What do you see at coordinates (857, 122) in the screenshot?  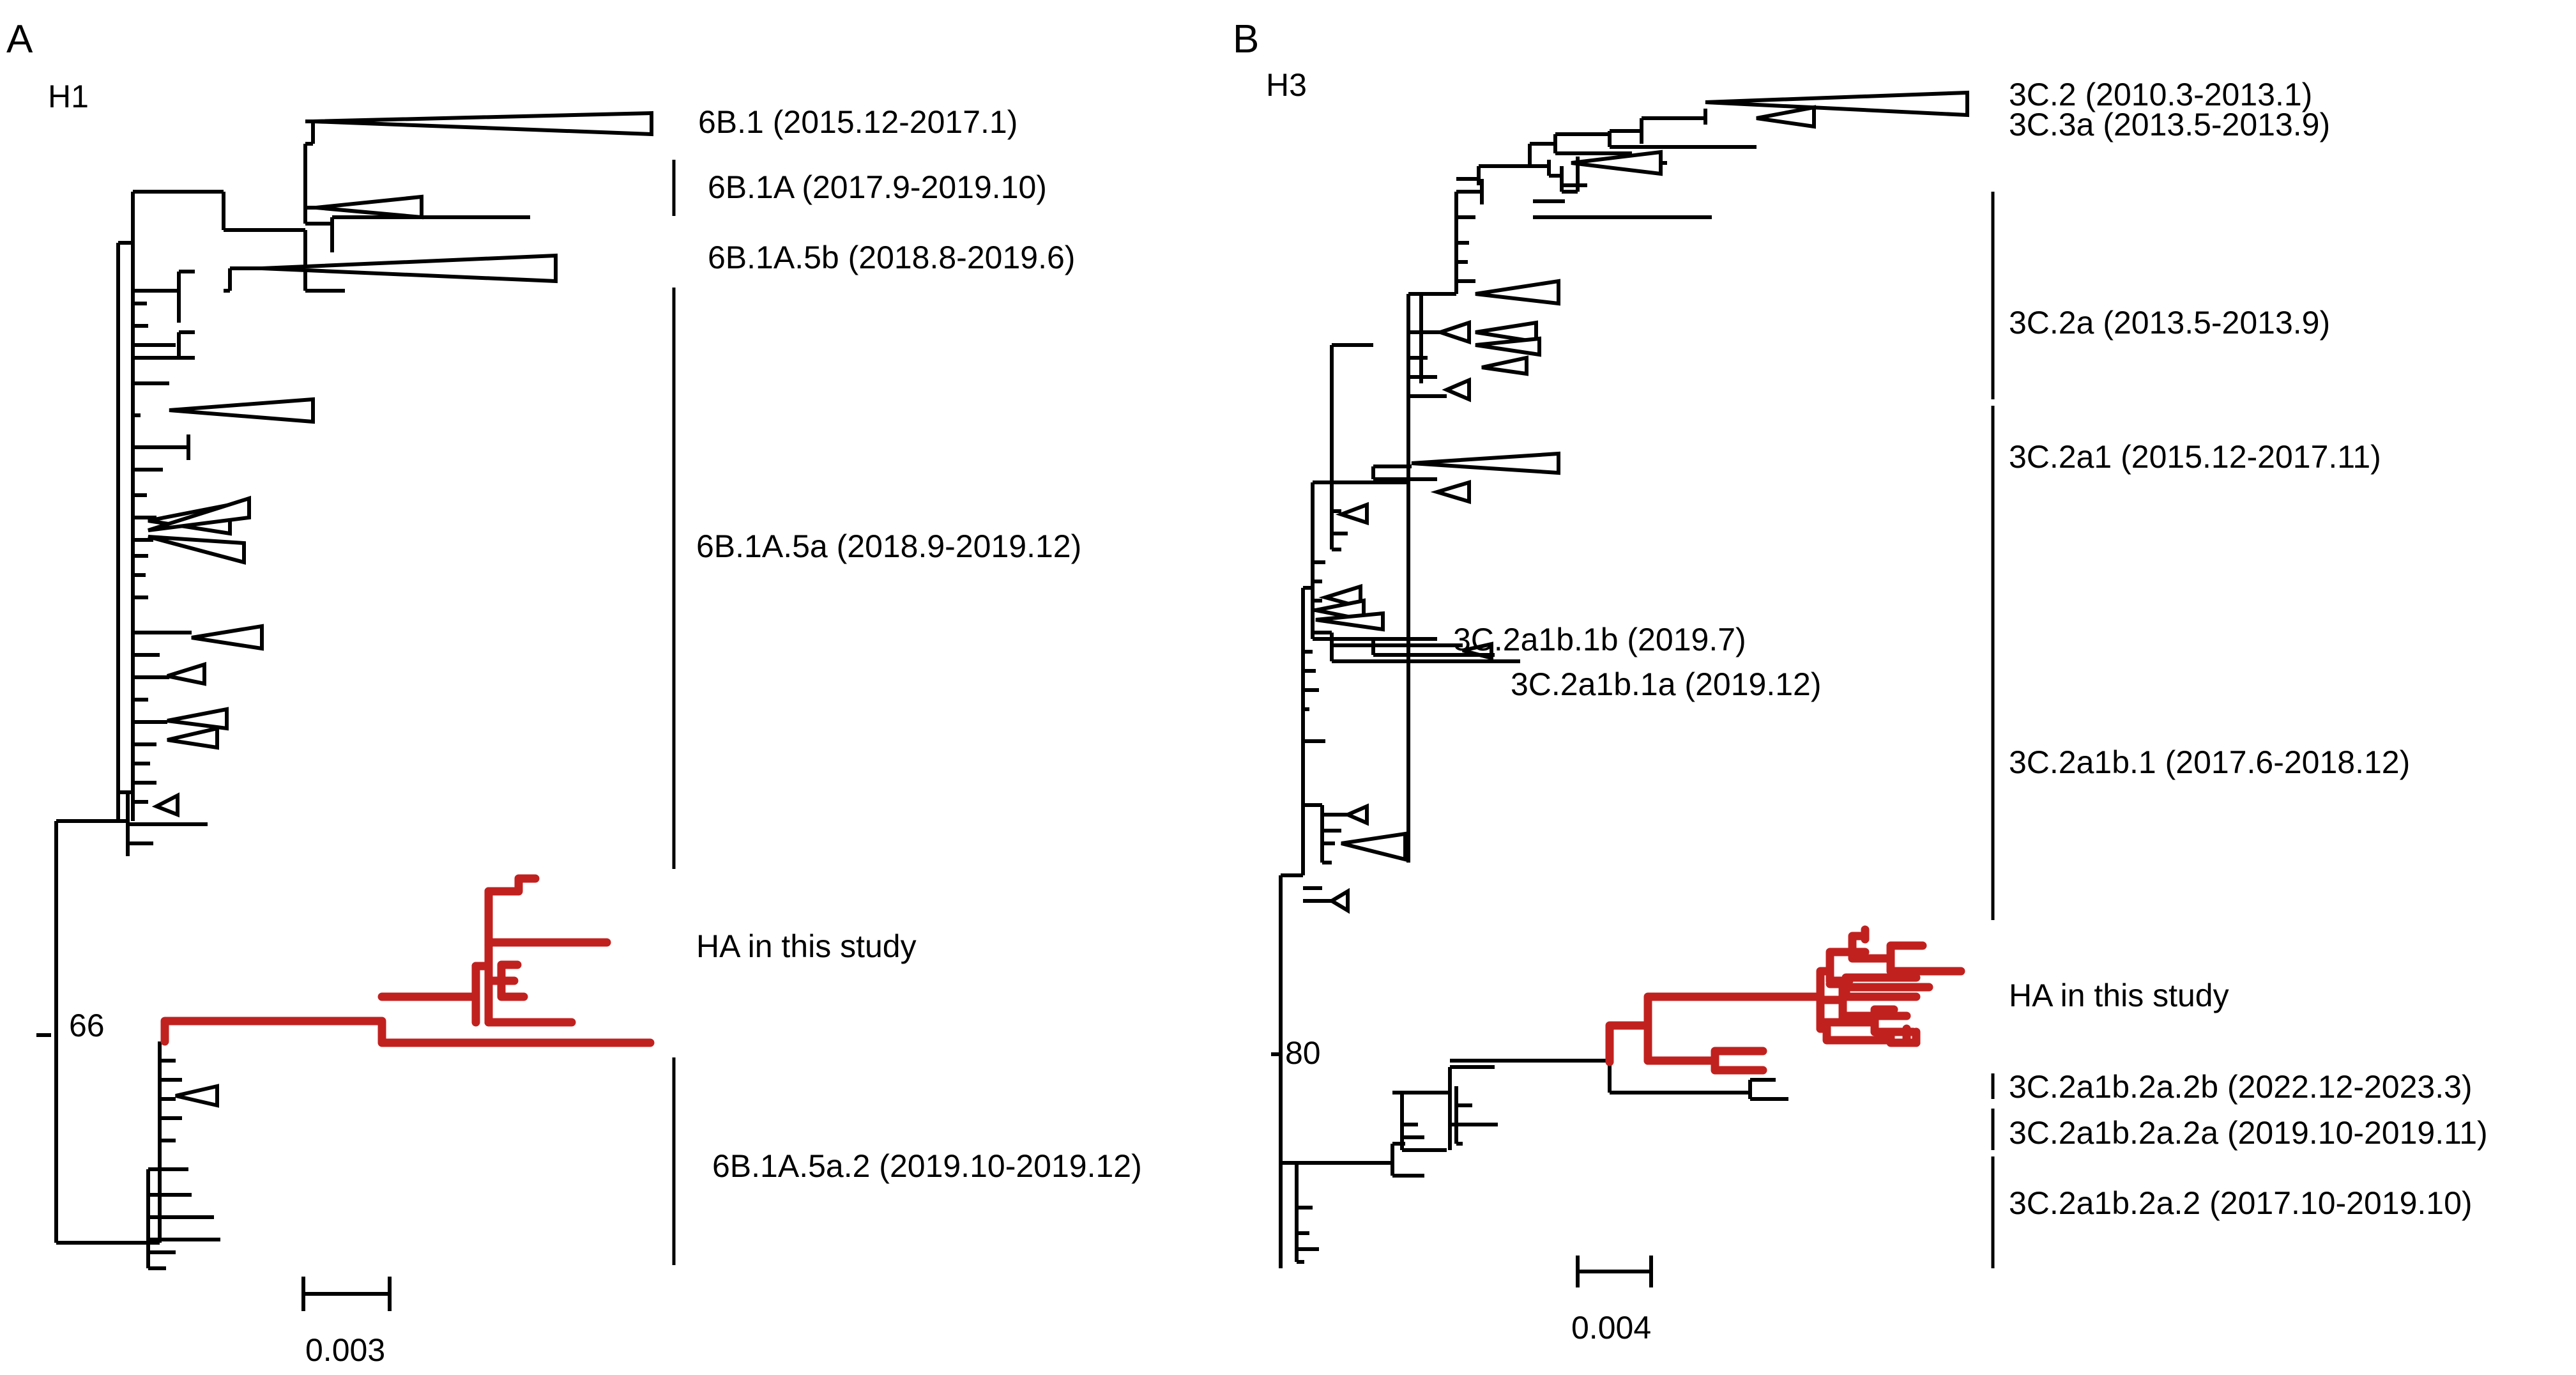 I see `h1-clade-label-6b1: 6B.1 (2015.12-2017.1)` at bounding box center [857, 122].